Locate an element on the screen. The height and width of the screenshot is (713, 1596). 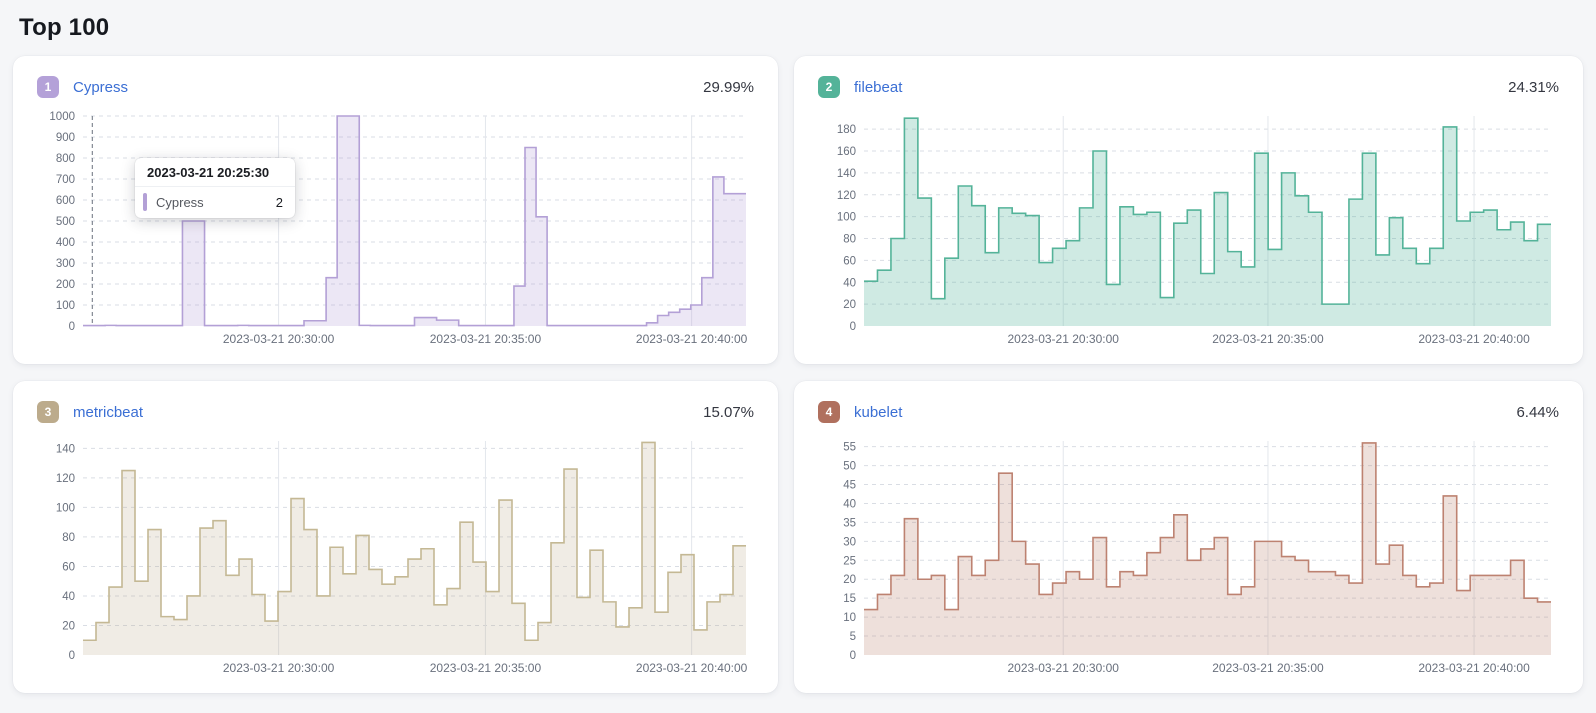
y-tick-label: 500 is located at coordinates (65, 222).